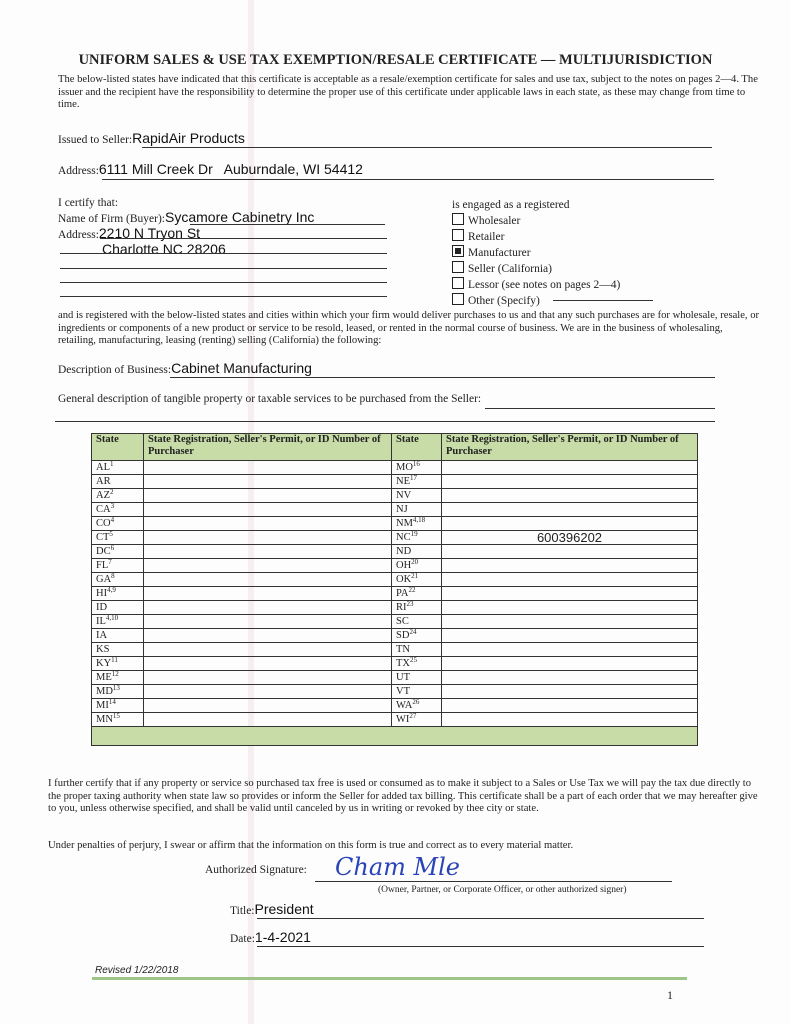 This screenshot has width=791, height=1024. Describe the element at coordinates (117, 509) in the screenshot. I see `state-cell: CA3` at that location.